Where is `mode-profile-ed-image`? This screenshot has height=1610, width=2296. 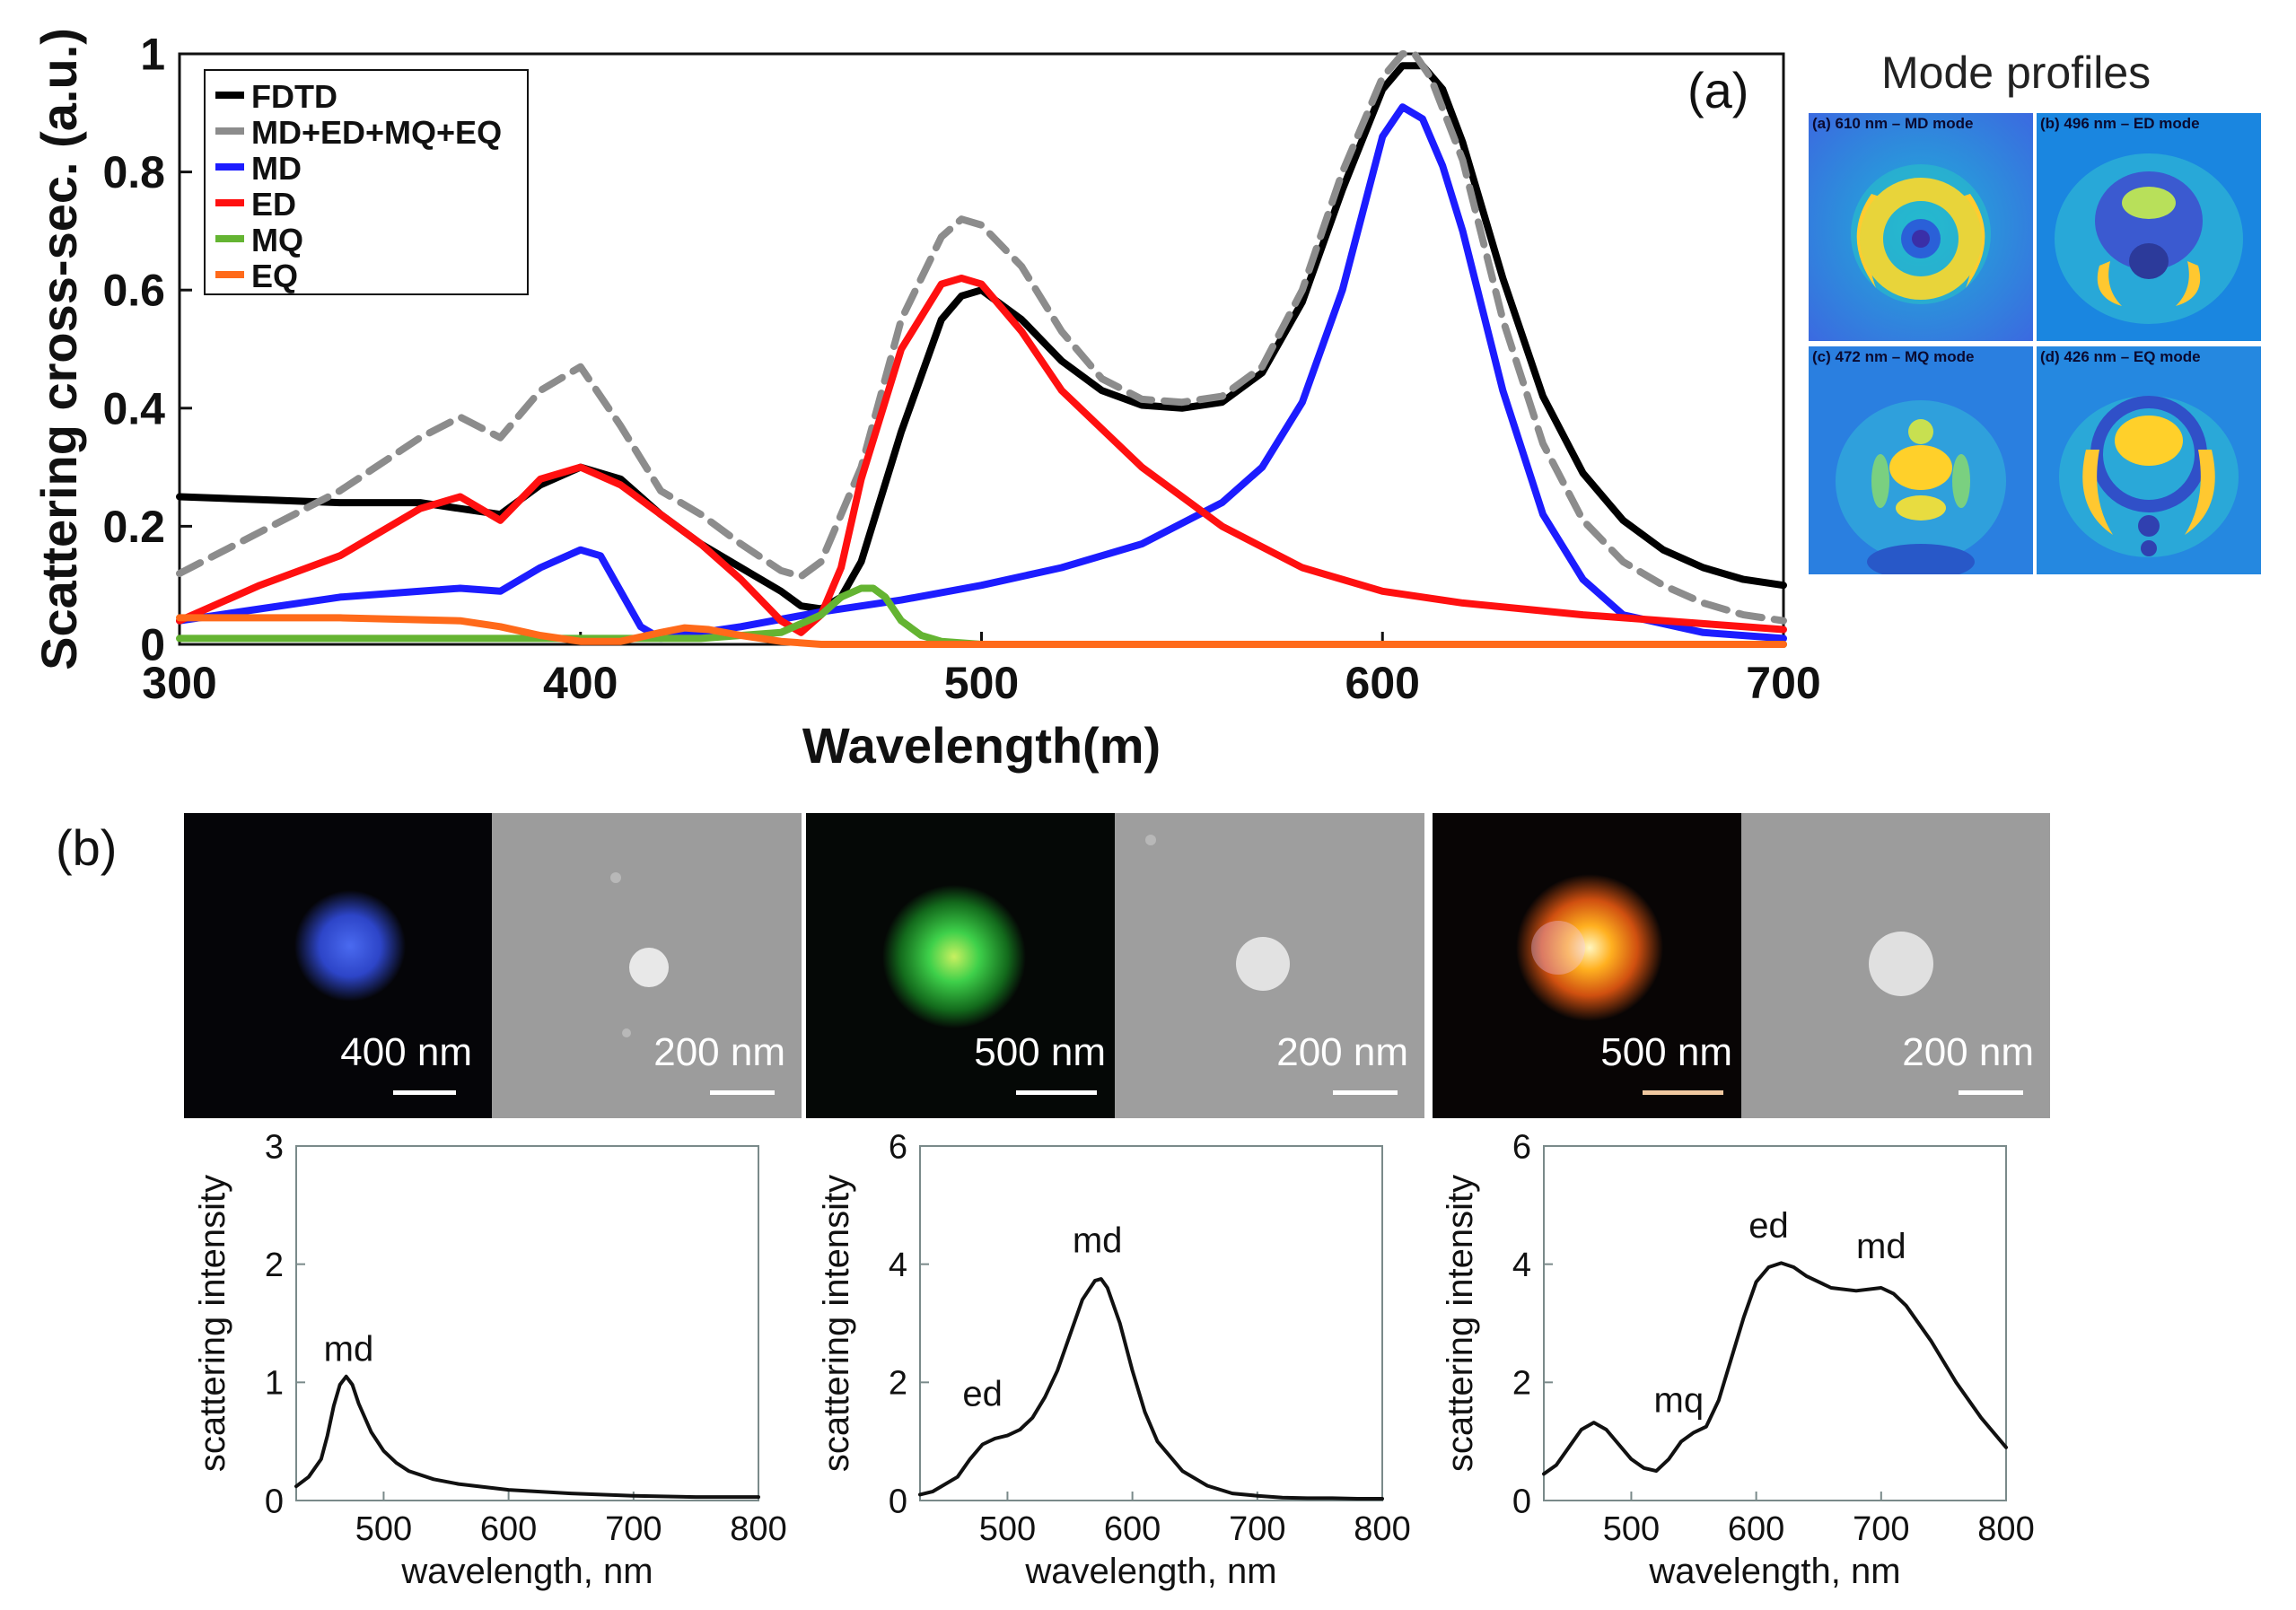
mode-profile-ed-image is located at coordinates (2149, 227).